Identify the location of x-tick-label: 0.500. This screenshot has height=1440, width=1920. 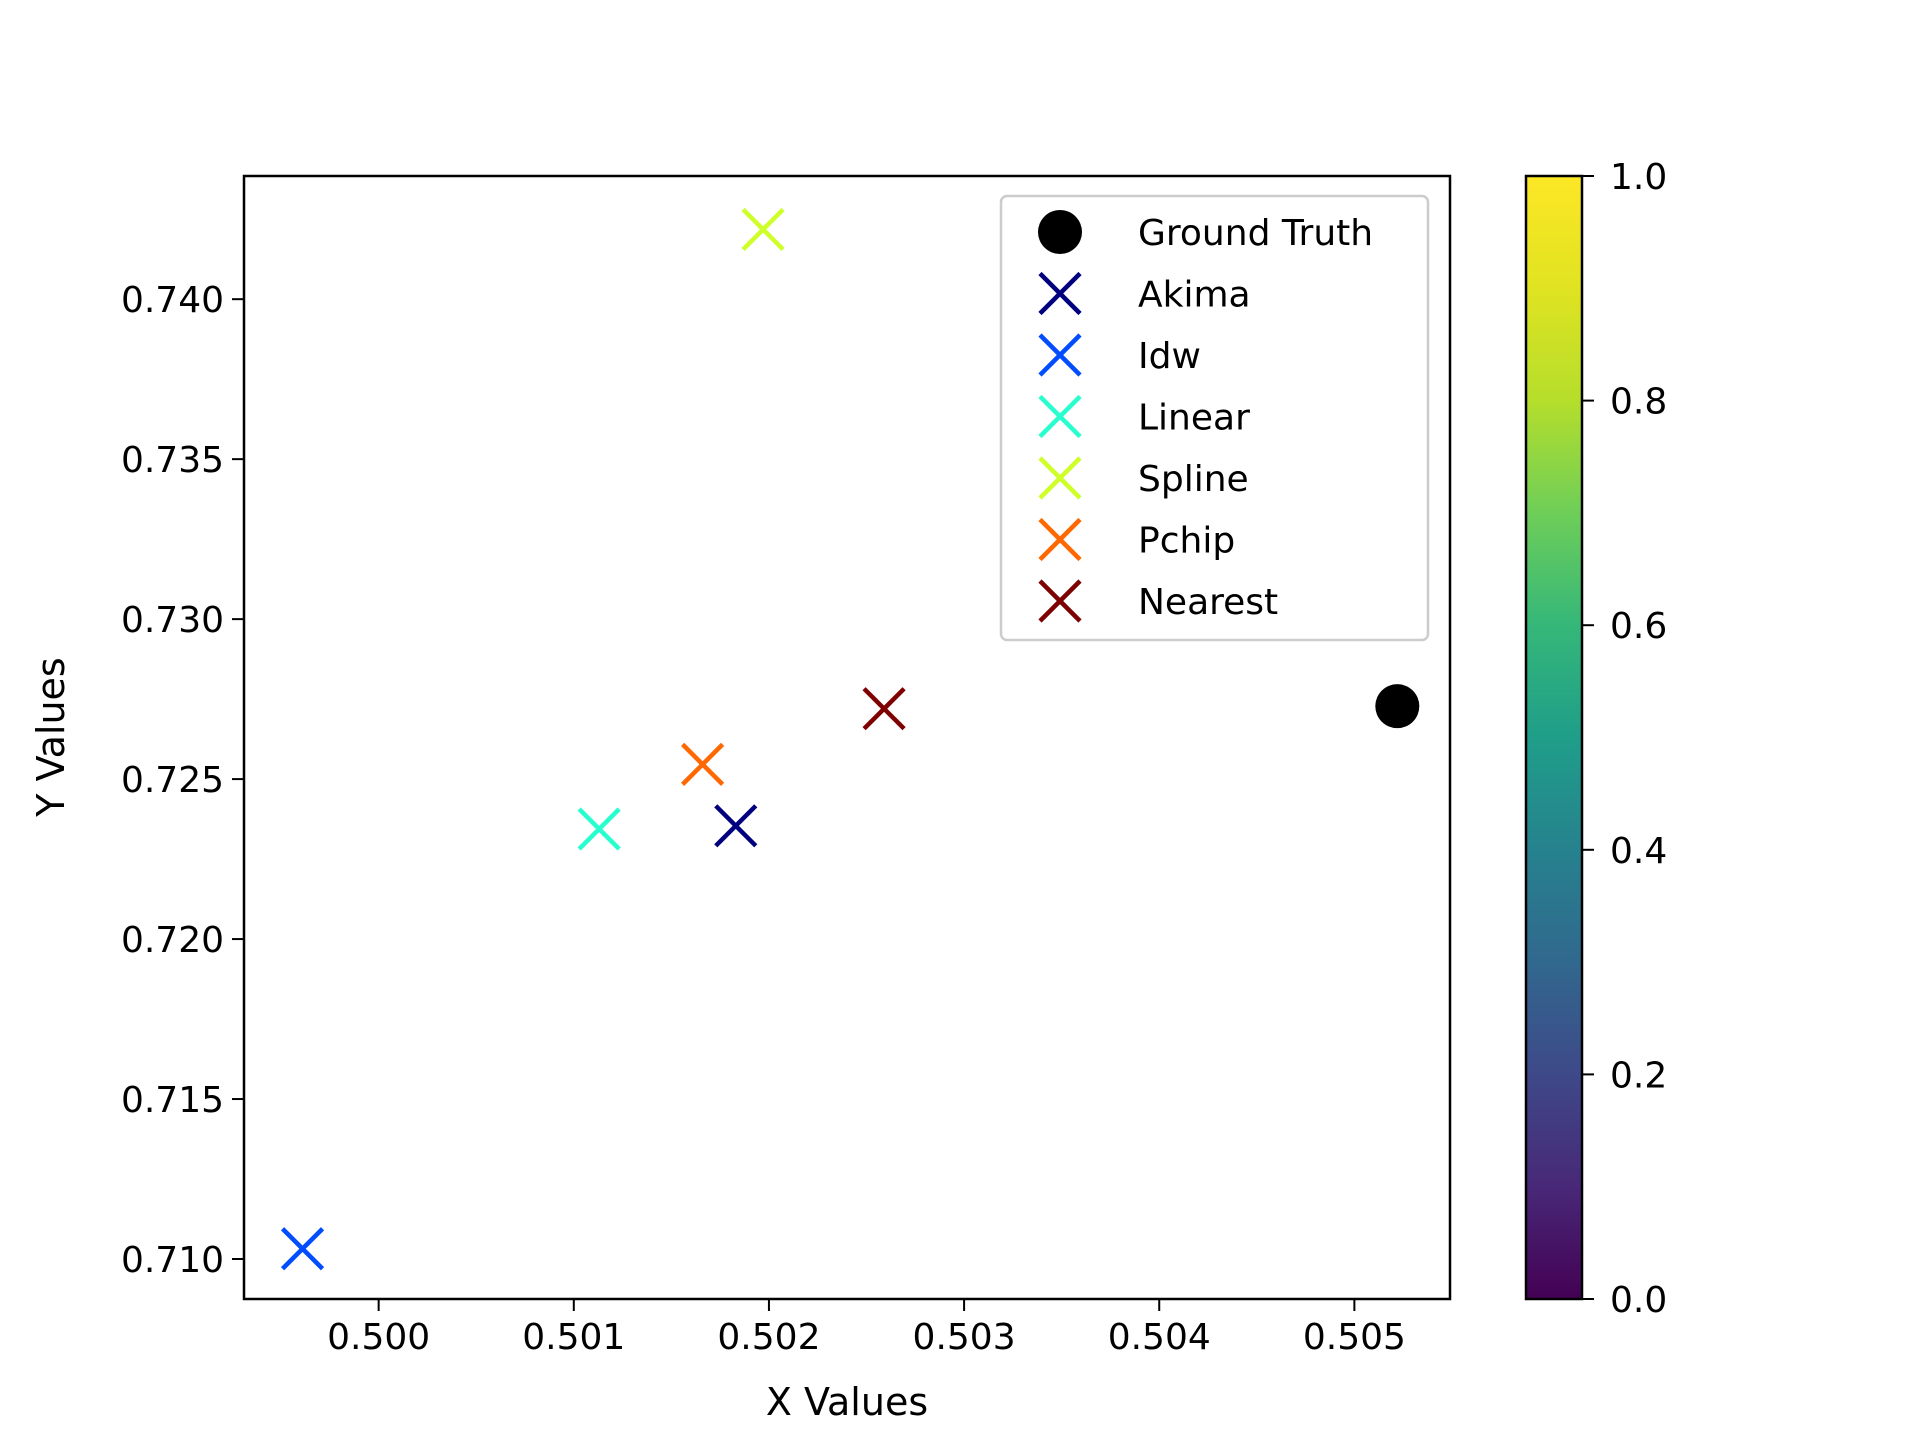
(378, 1337).